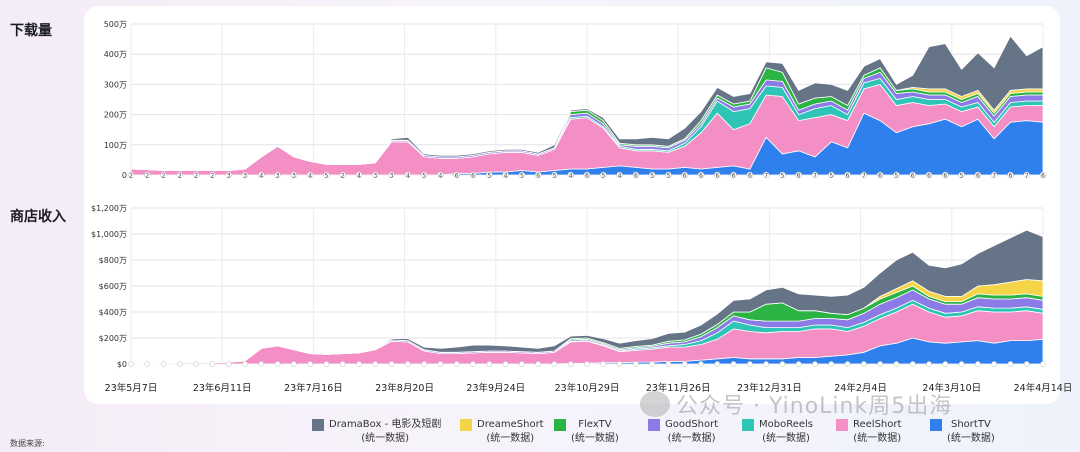 The width and height of the screenshot is (1080, 452). I want to click on legend-item-goodshort: GoodShort (统一数据), so click(695, 432).